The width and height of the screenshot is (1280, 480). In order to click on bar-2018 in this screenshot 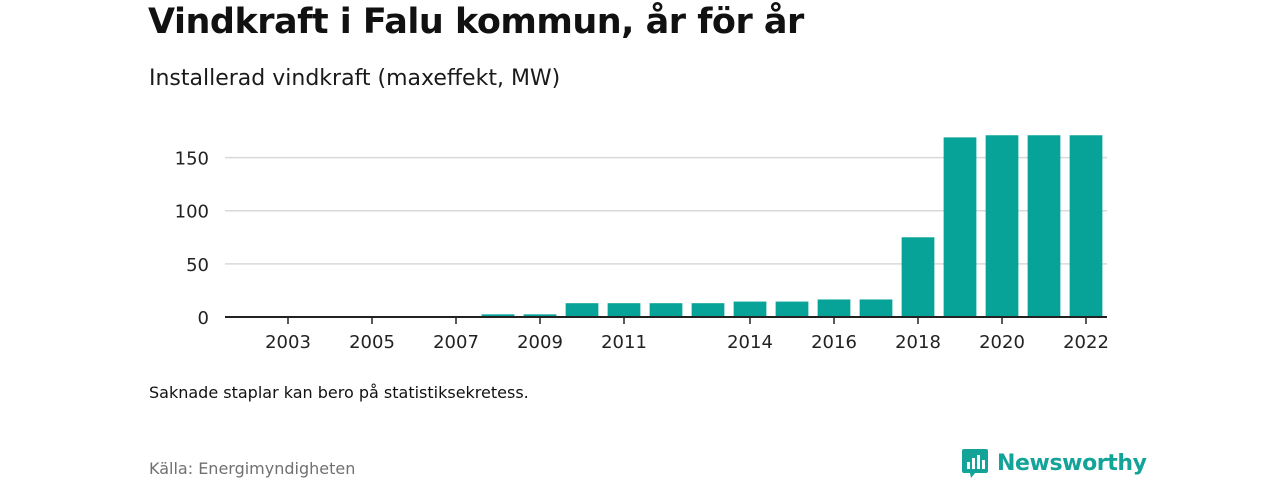, I will do `click(918, 277)`.